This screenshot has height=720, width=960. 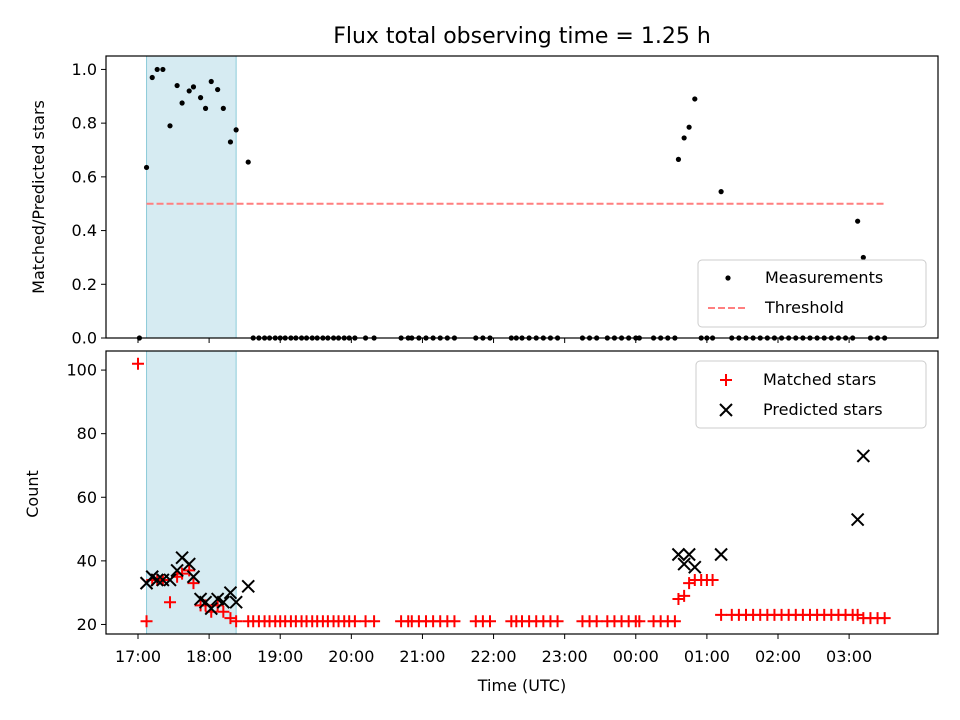 What do you see at coordinates (84, 284) in the screenshot?
I see `top-ytick-label: 0.2` at bounding box center [84, 284].